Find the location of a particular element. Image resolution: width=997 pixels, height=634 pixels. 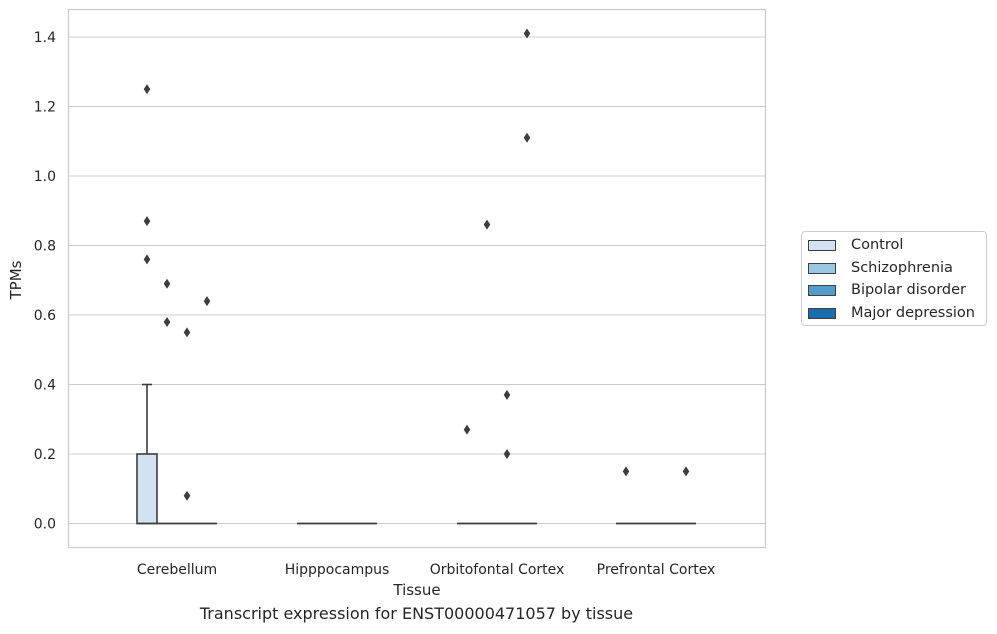

legend-label-bipolar-disorder: Bipolar disorder is located at coordinates (908, 290).